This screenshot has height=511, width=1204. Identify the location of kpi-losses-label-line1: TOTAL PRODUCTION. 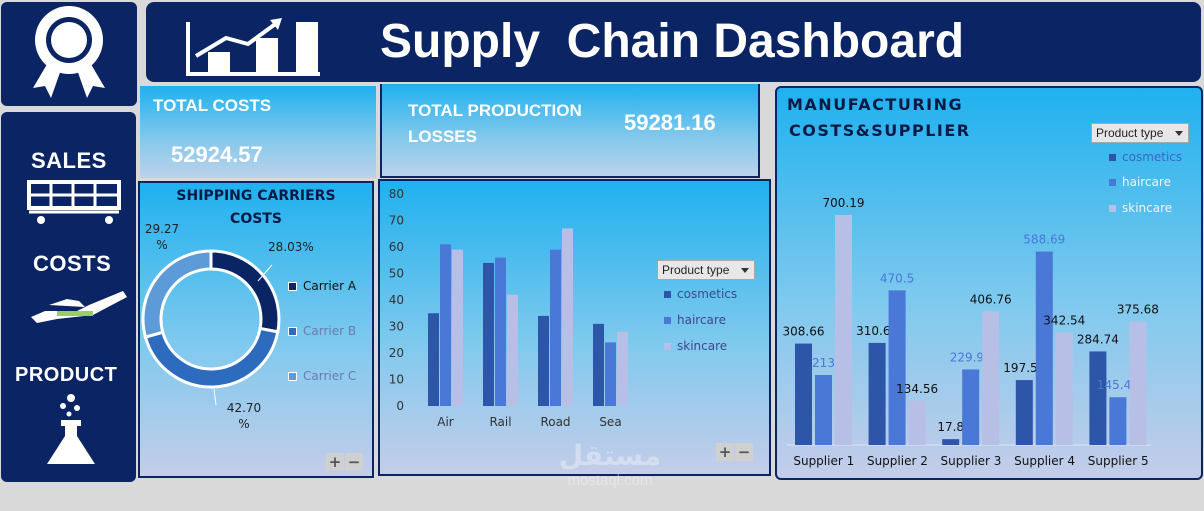
(495, 110).